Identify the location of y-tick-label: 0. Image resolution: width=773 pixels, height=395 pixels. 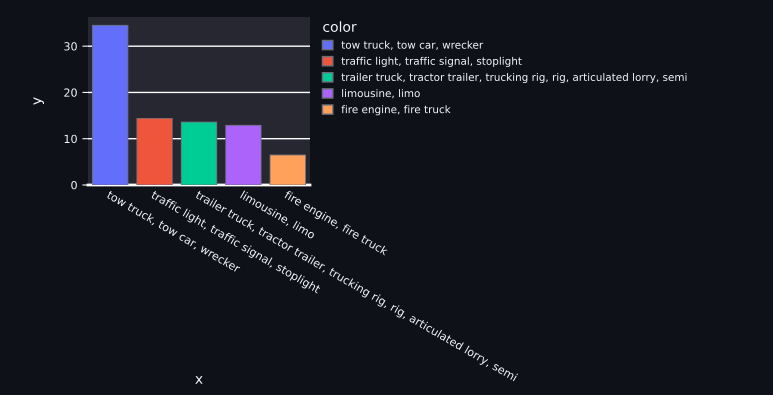
(74, 185).